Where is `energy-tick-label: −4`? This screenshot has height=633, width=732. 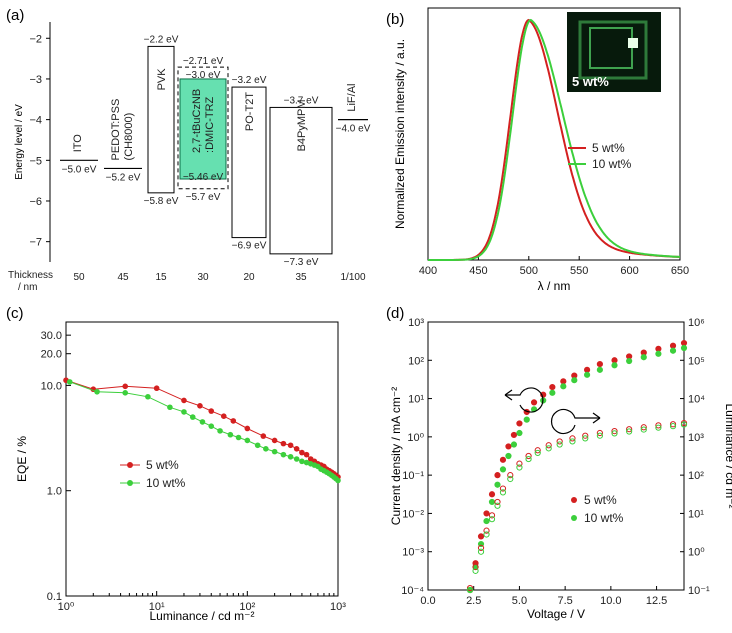
energy-tick-label: −4 is located at coordinates (35, 121).